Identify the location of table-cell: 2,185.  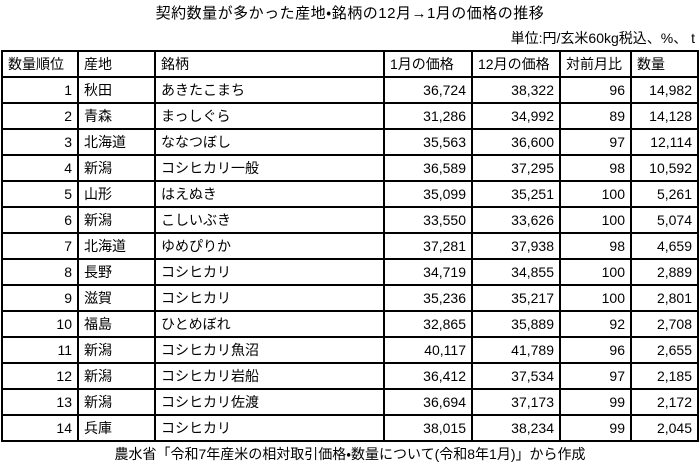
(664, 376).